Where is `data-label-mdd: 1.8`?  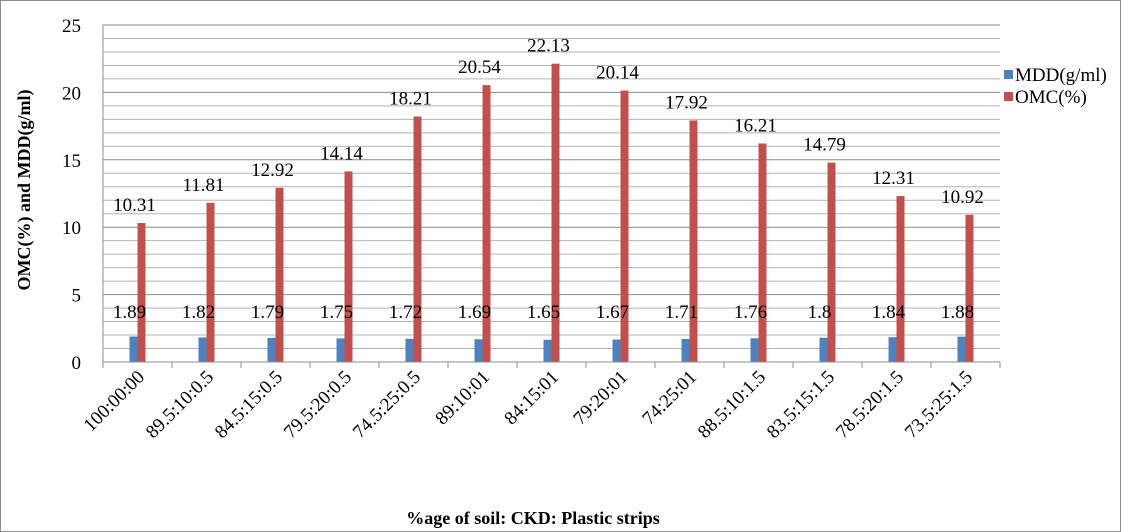
data-label-mdd: 1.8 is located at coordinates (820, 312).